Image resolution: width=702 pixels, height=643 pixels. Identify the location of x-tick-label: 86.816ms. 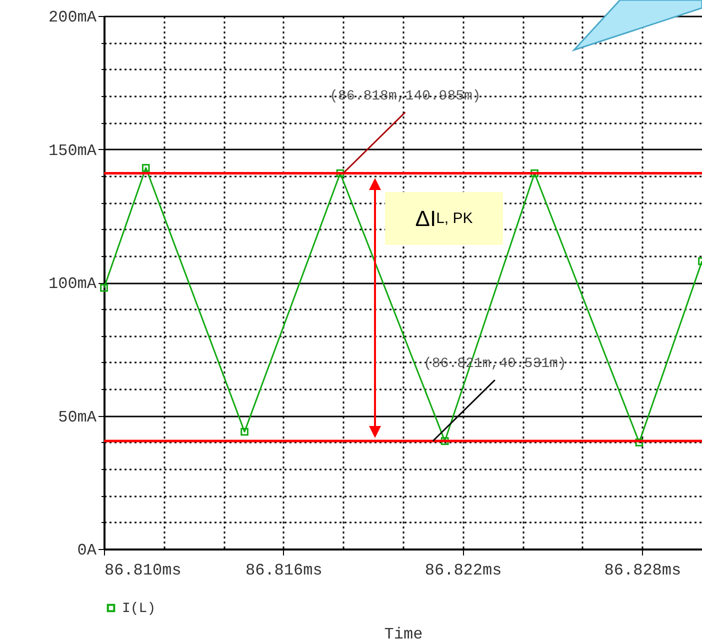
(283, 571).